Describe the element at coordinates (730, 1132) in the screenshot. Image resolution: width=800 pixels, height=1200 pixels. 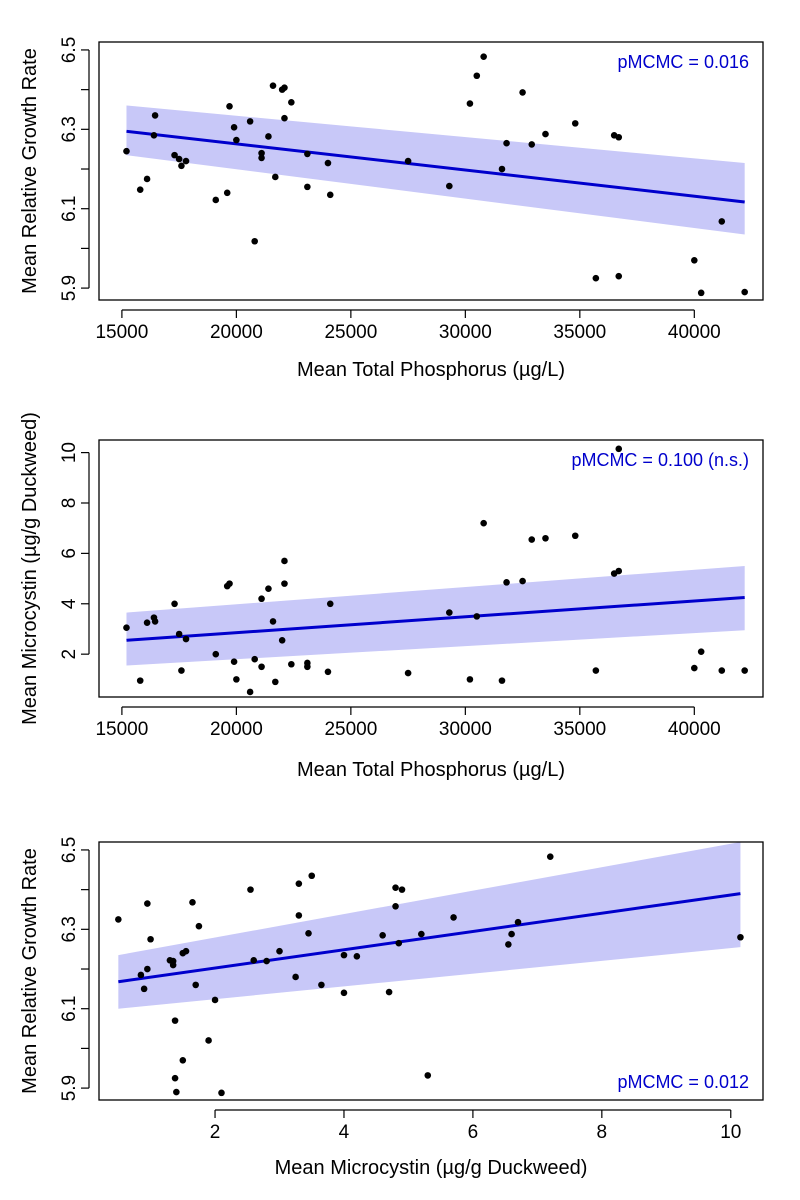
I see `x-tick-label: 10` at that location.